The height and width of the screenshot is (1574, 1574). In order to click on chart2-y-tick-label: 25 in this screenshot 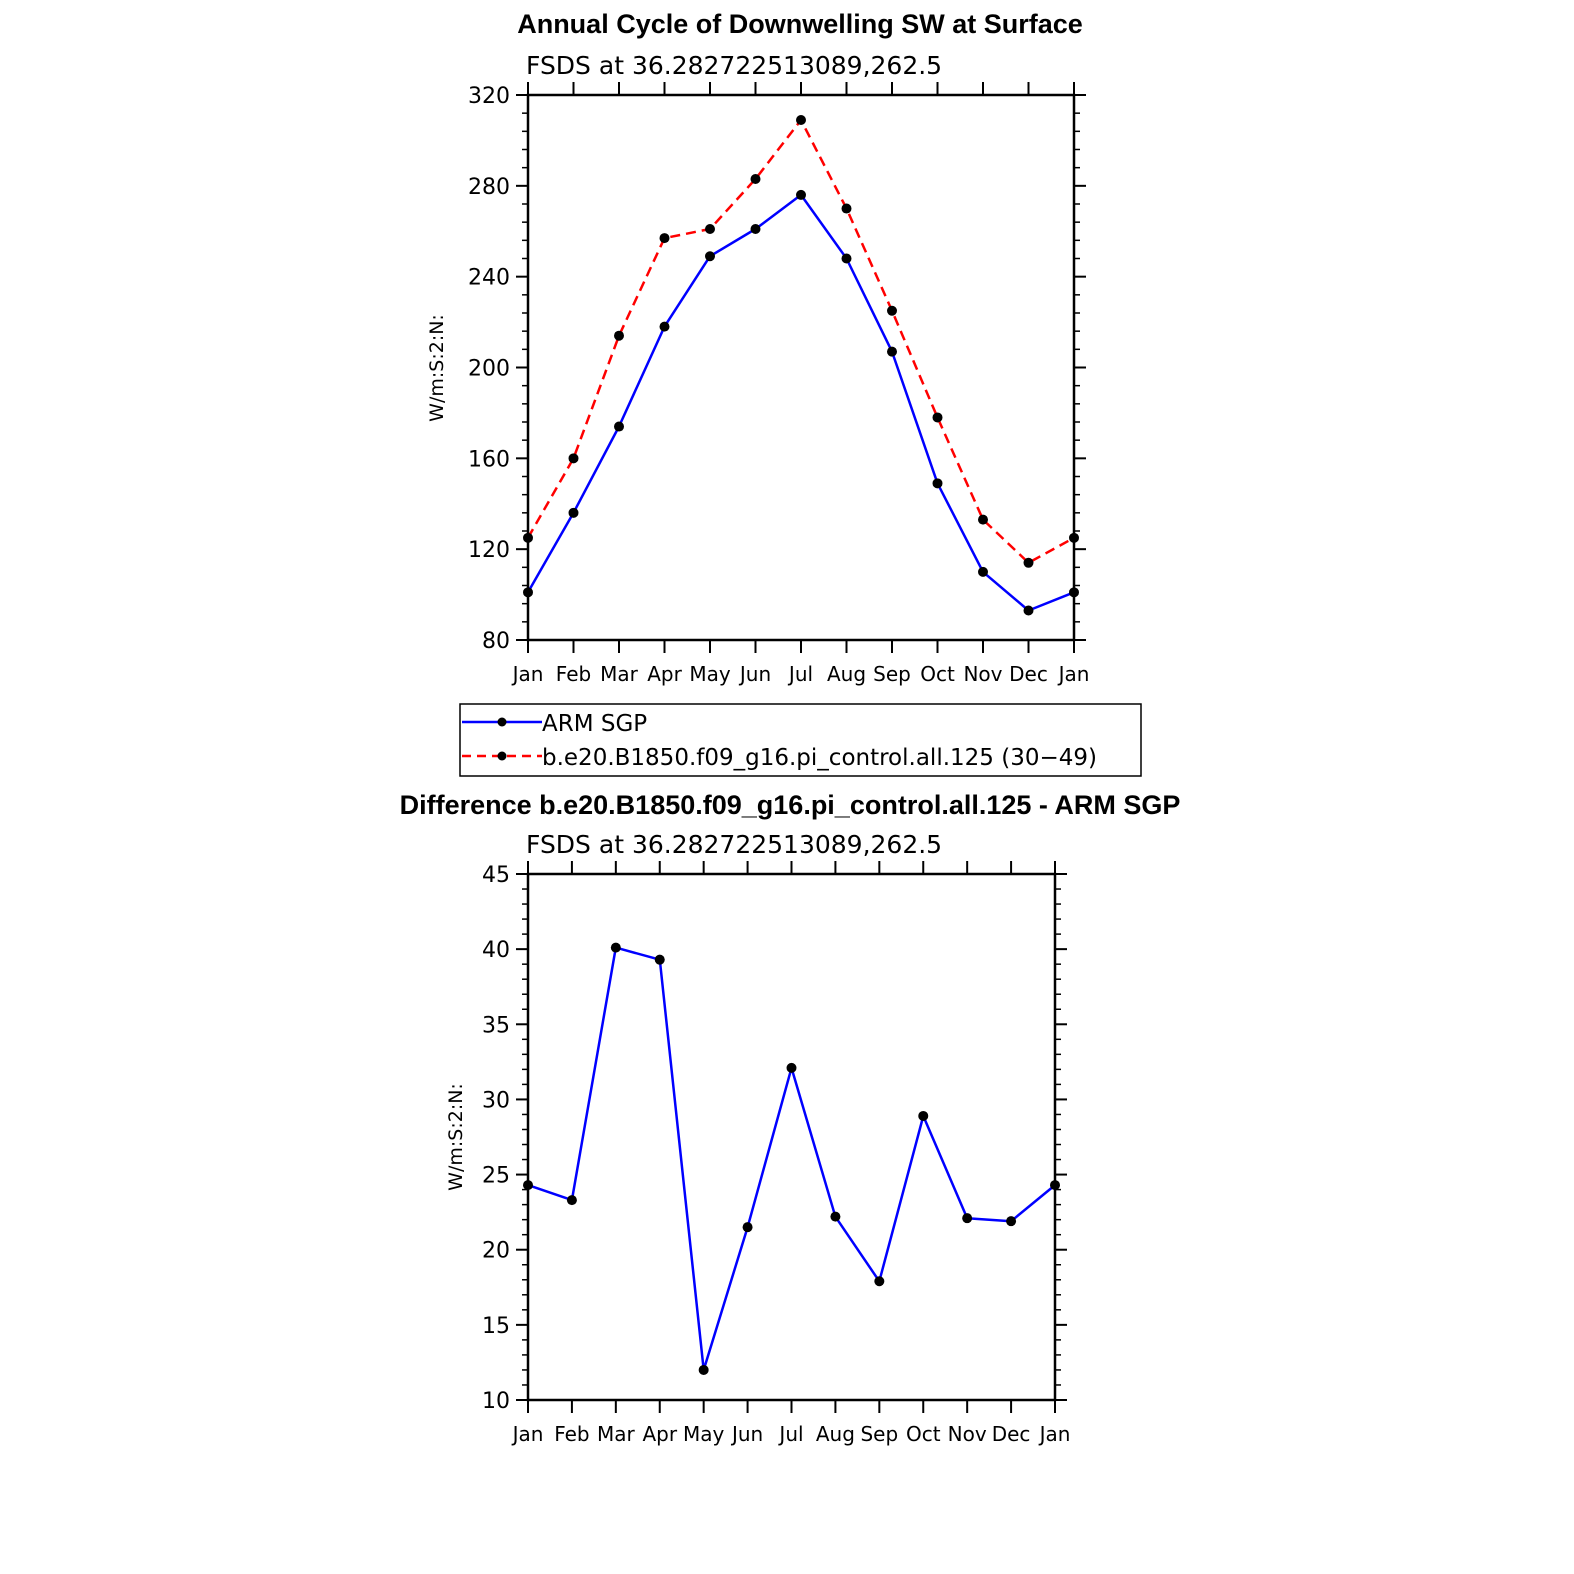, I will do `click(496, 1176)`.